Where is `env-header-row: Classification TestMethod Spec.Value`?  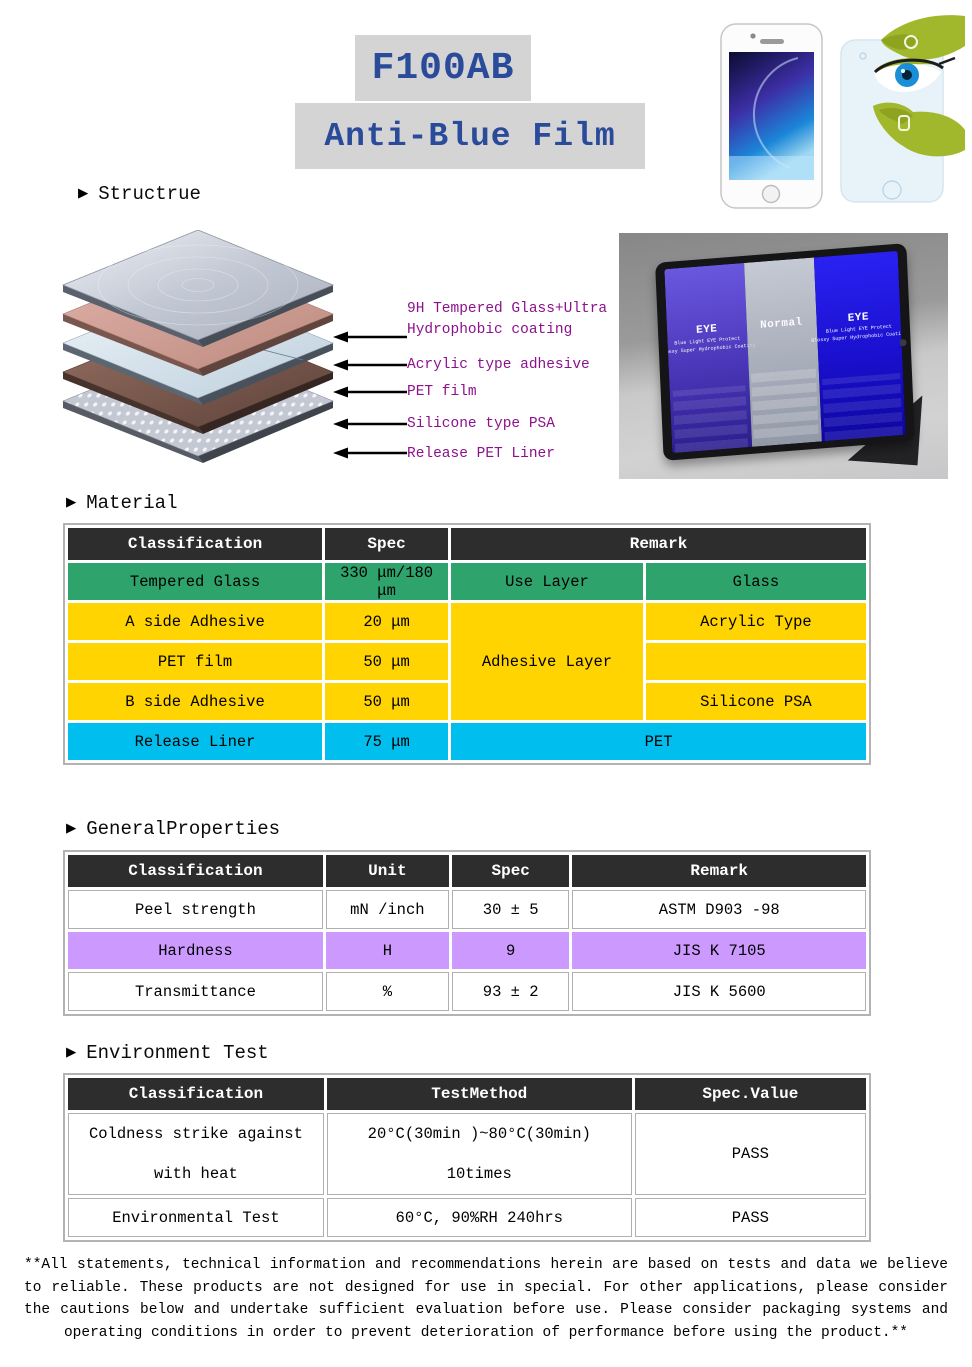
env-header-row: Classification TestMethod Spec.Value is located at coordinates (467, 1094).